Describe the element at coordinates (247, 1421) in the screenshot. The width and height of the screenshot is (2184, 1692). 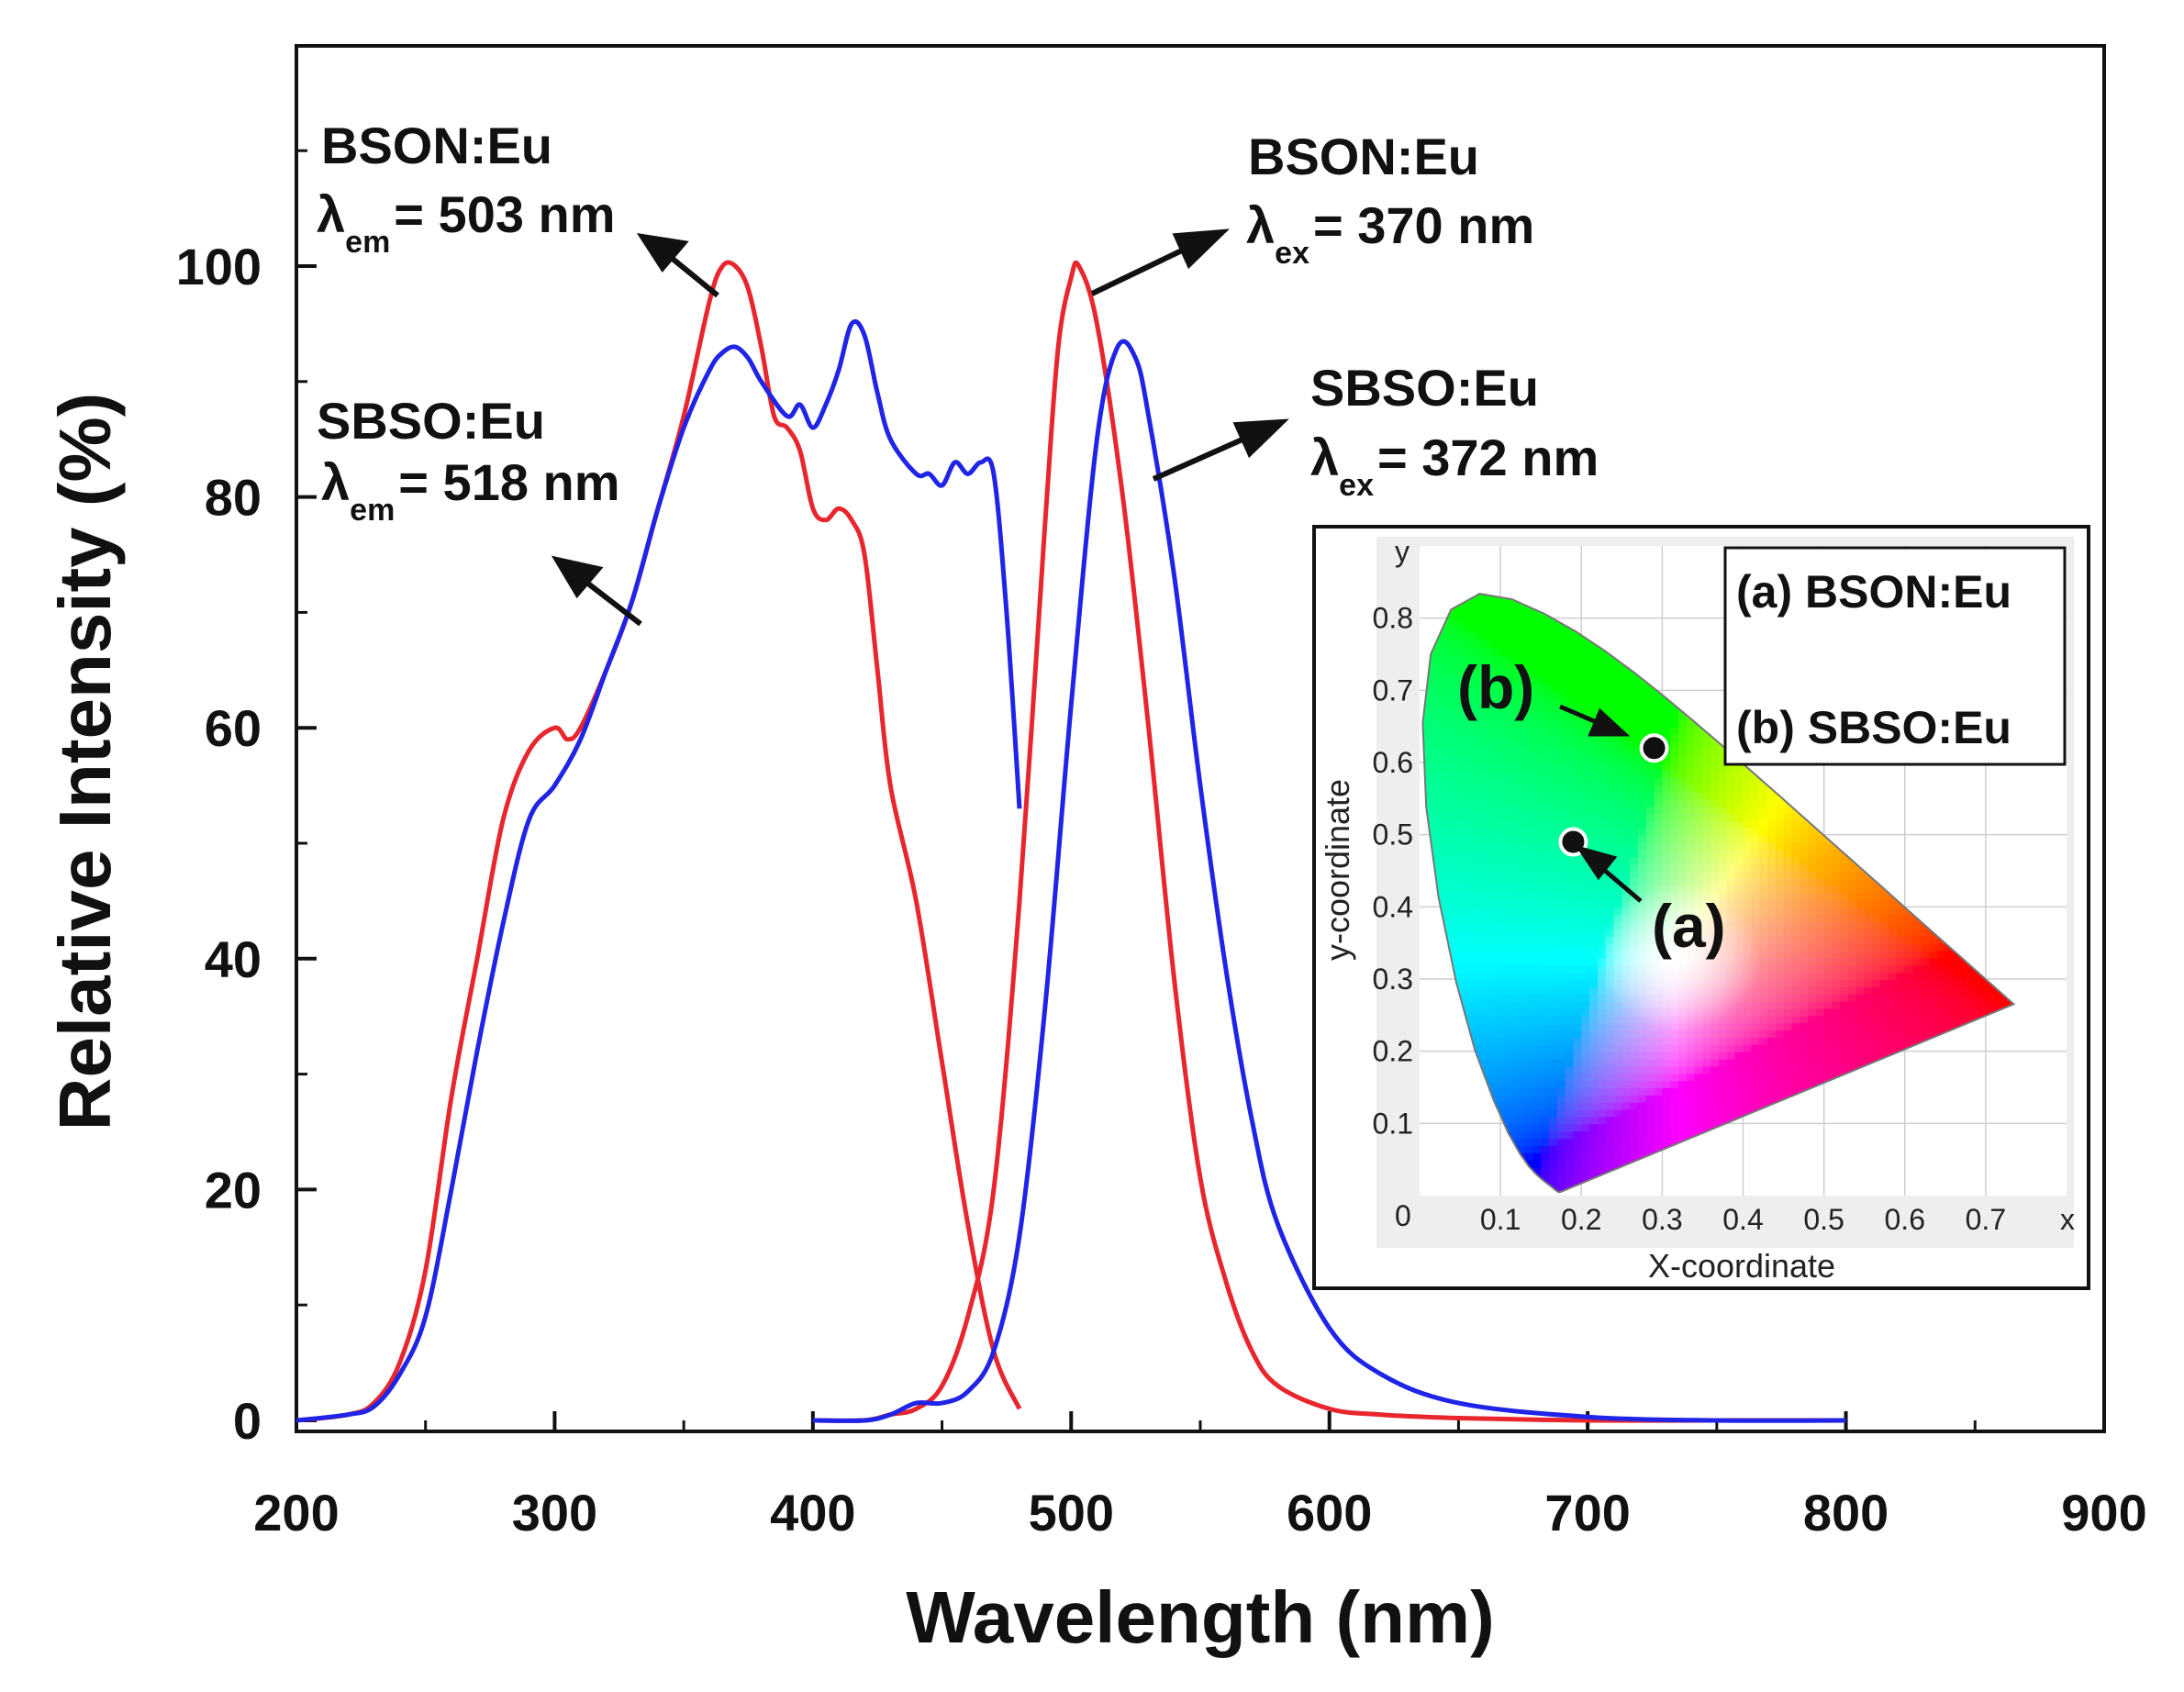
I see `y-tick-label: 0` at that location.